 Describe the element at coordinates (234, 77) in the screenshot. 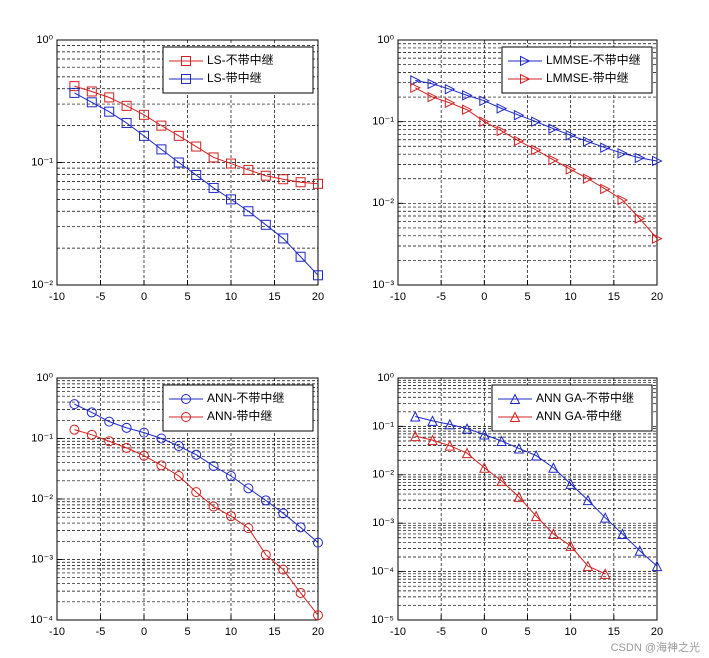

I see `legend-label: LS-带中继` at that location.